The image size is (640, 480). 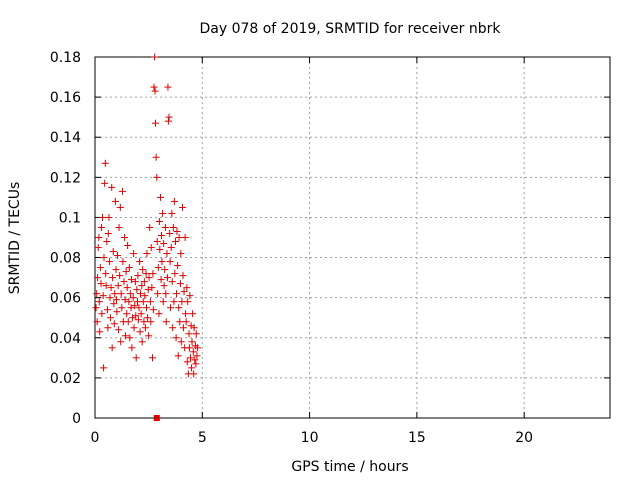 I want to click on y-tick-label: 0.04, so click(x=65, y=339).